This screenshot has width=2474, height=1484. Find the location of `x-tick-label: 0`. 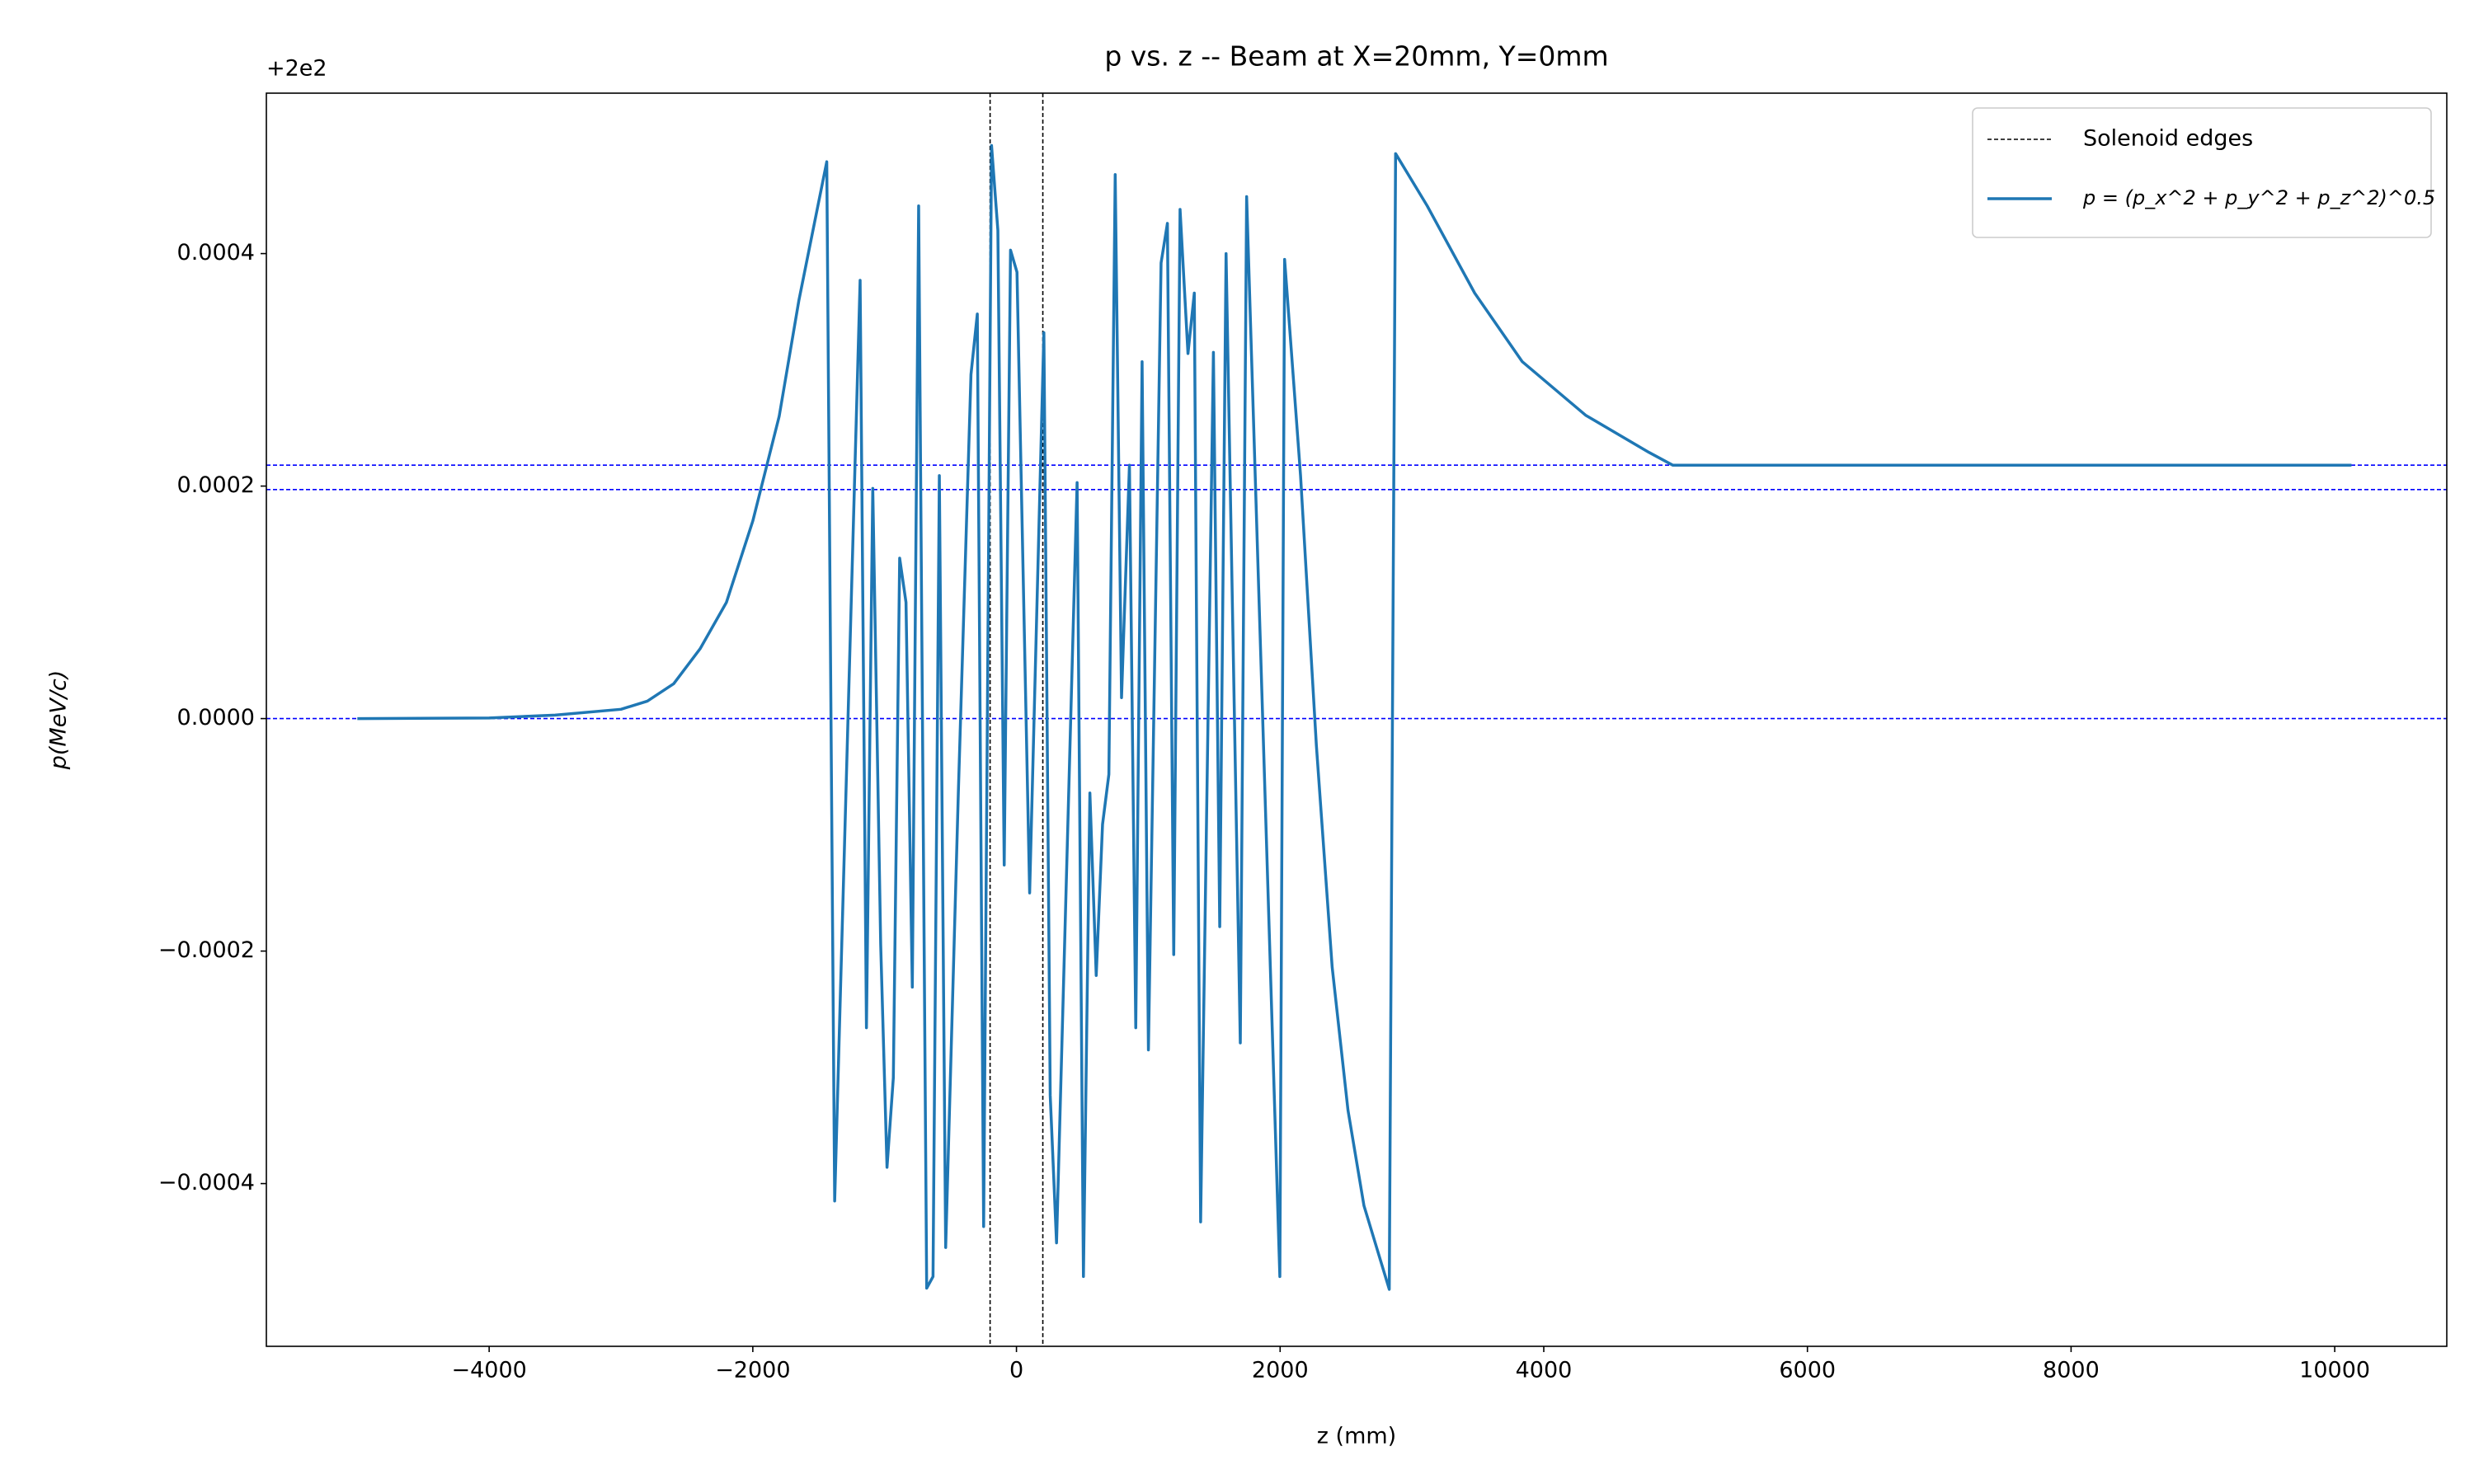

x-tick-label: 0 is located at coordinates (1016, 1370).